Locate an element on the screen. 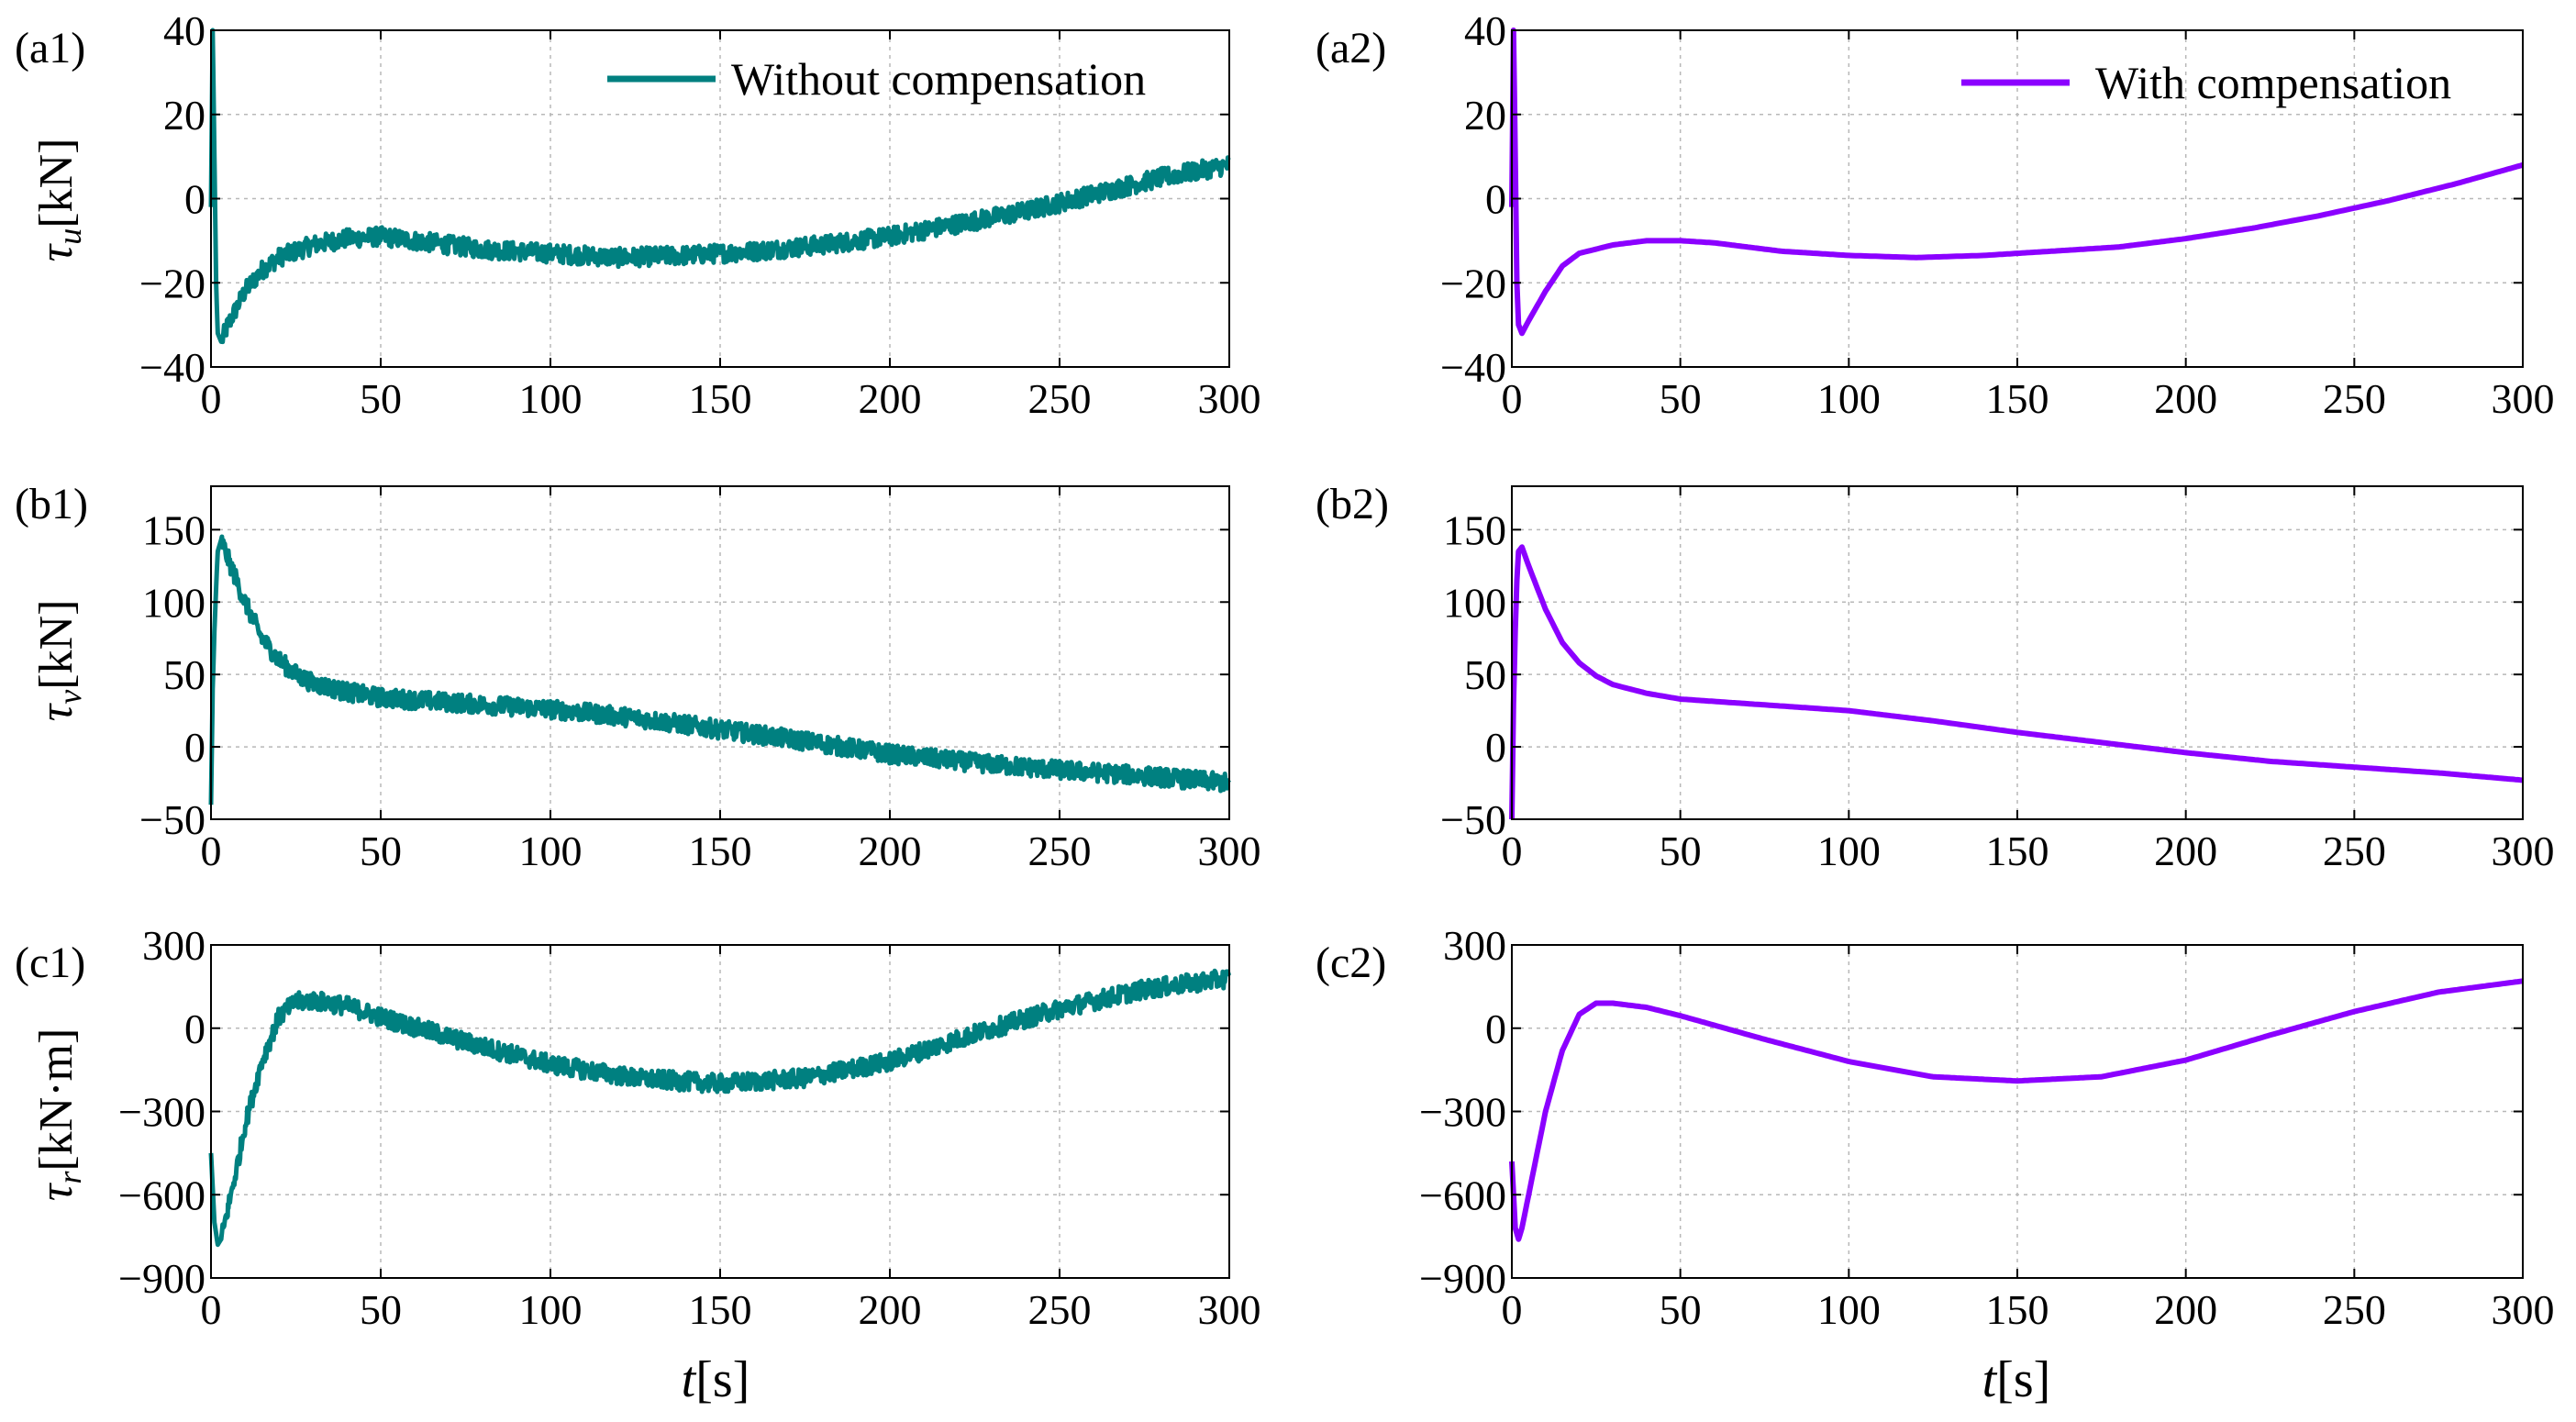  xlabel-left: t[s] is located at coordinates (716, 1379).